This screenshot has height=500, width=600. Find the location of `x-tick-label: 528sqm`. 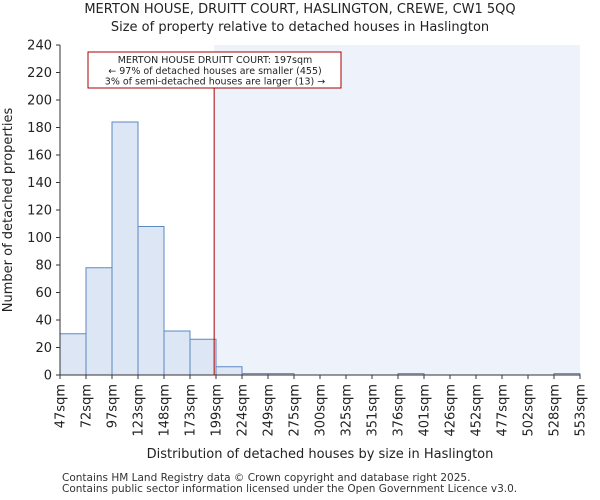

x-tick-label: 528sqm is located at coordinates (555, 410).